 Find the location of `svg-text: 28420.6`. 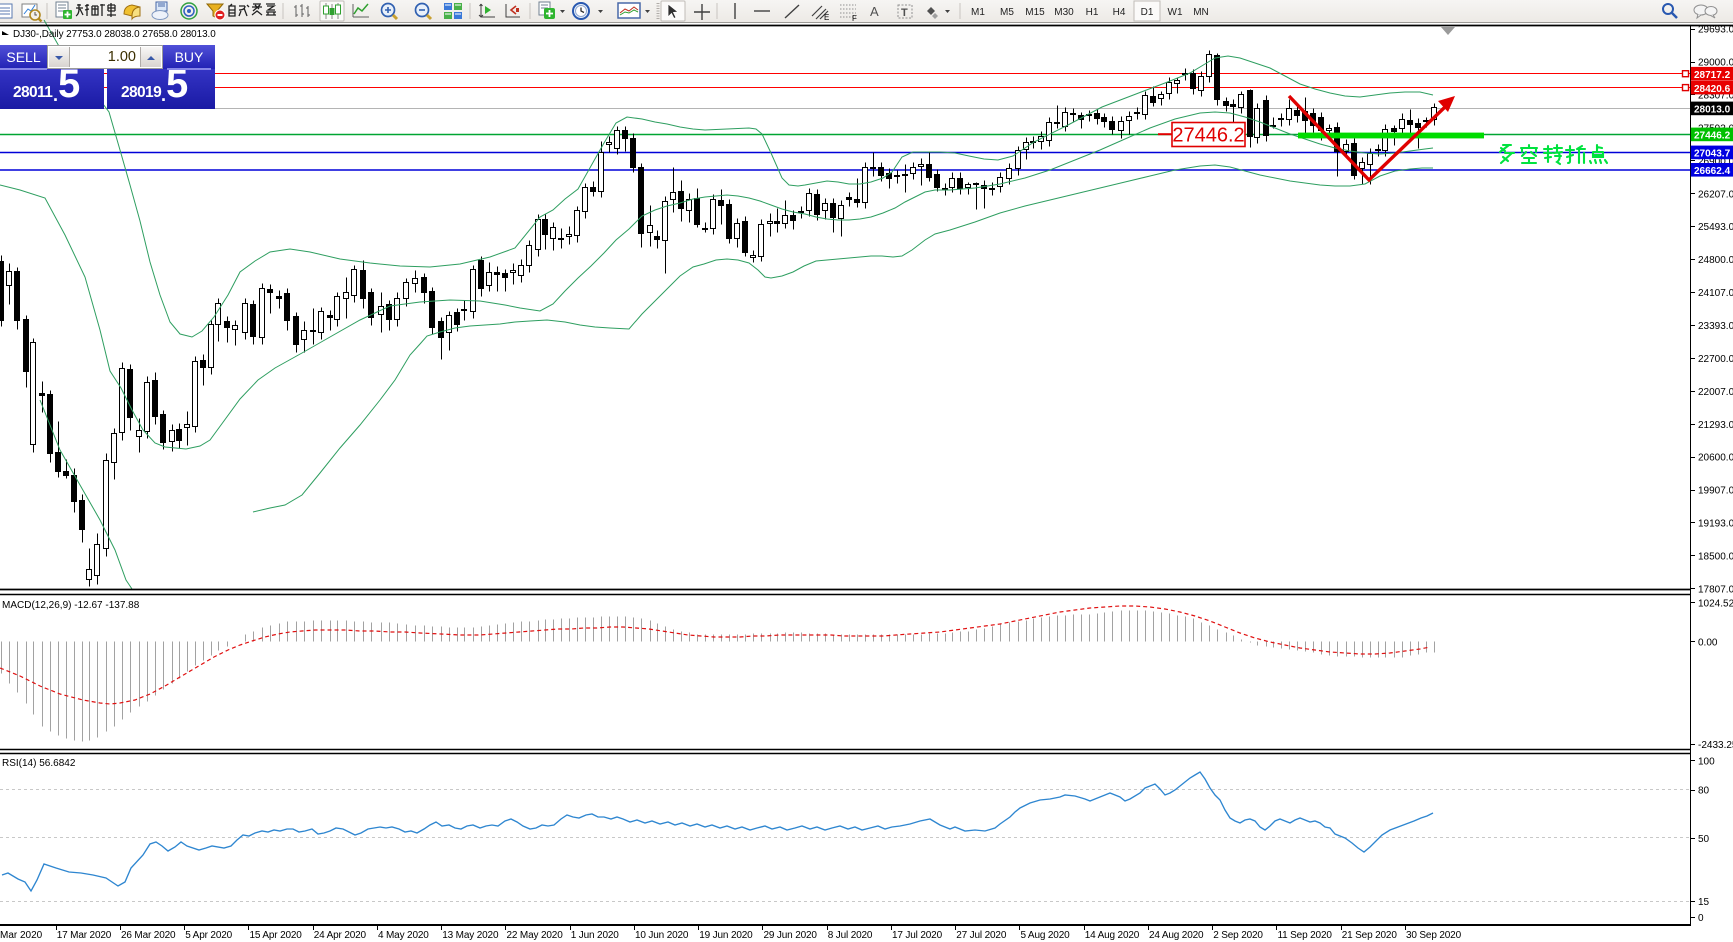

svg-text: 28420.6 is located at coordinates (1712, 89).